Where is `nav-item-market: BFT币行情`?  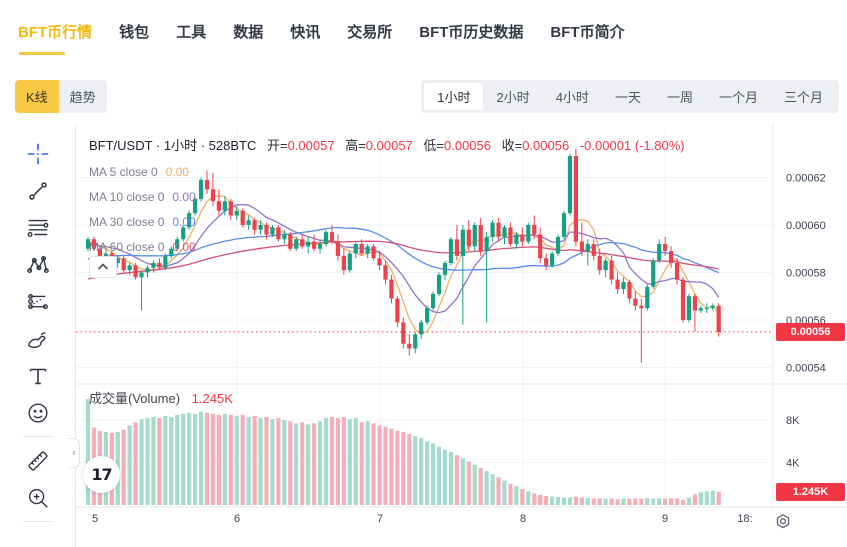 nav-item-market: BFT币行情 is located at coordinates (55, 38).